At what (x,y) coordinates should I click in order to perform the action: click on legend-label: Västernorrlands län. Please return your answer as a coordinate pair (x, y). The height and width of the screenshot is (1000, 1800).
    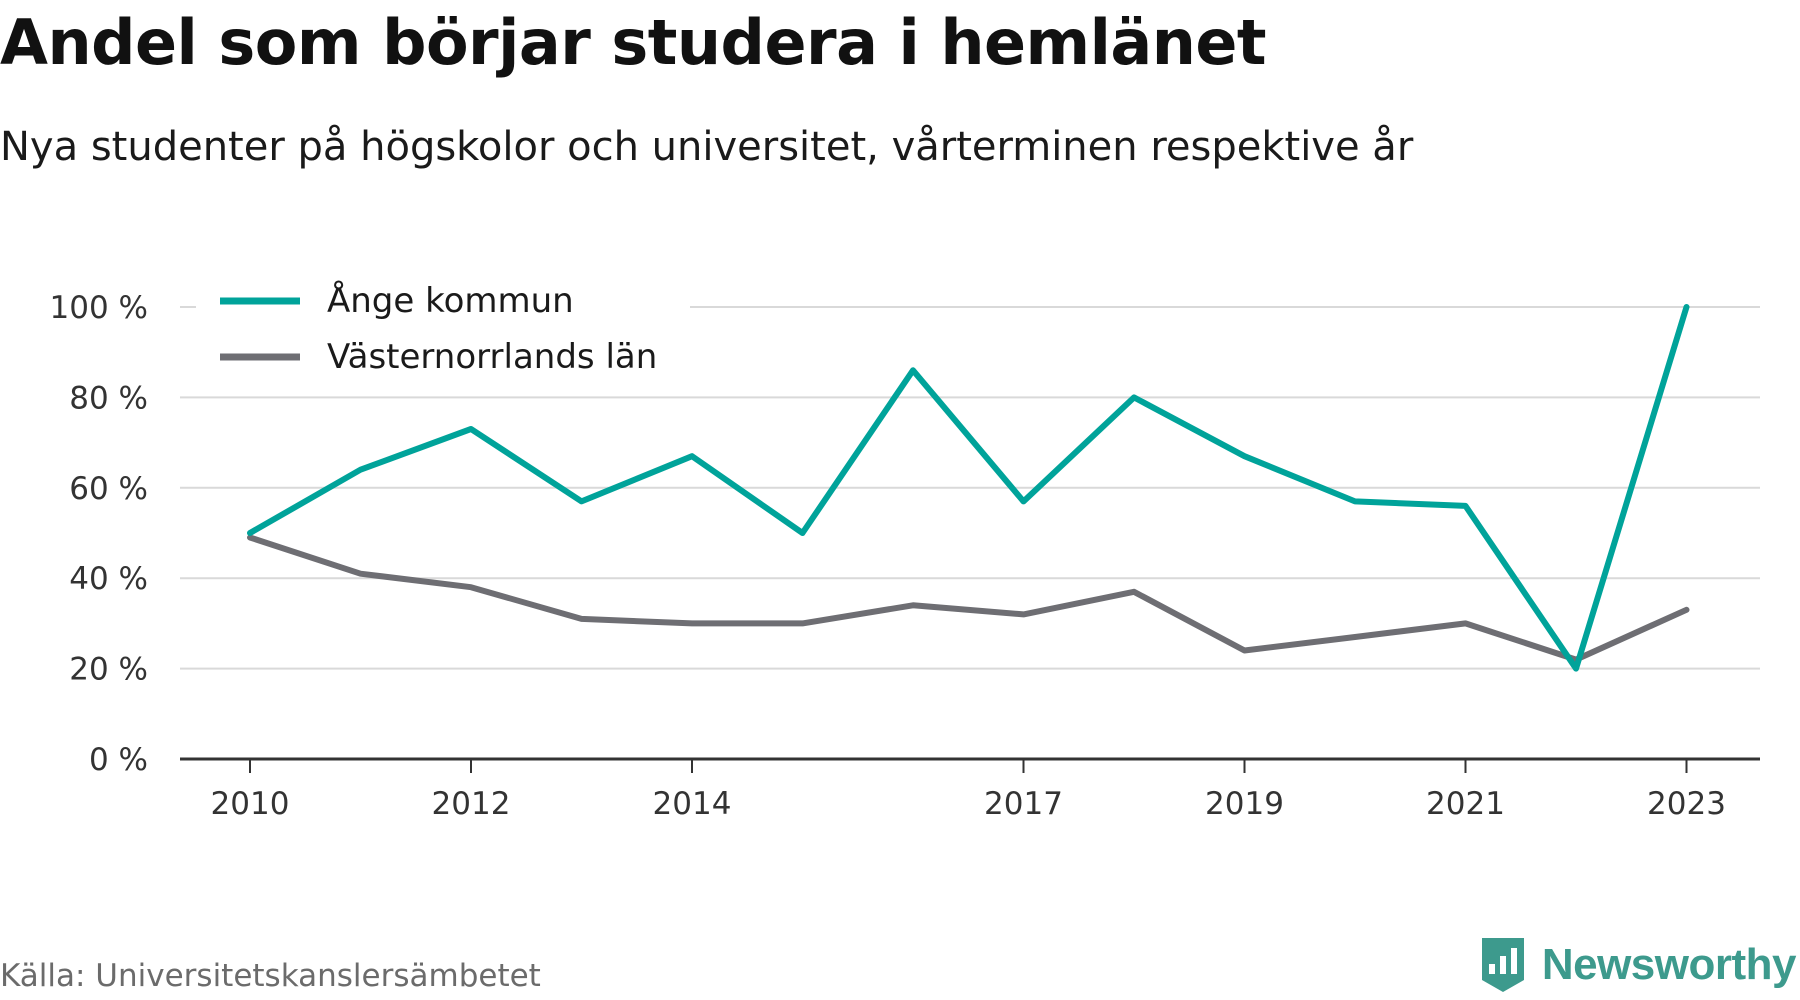
    Looking at the image, I should click on (492, 357).